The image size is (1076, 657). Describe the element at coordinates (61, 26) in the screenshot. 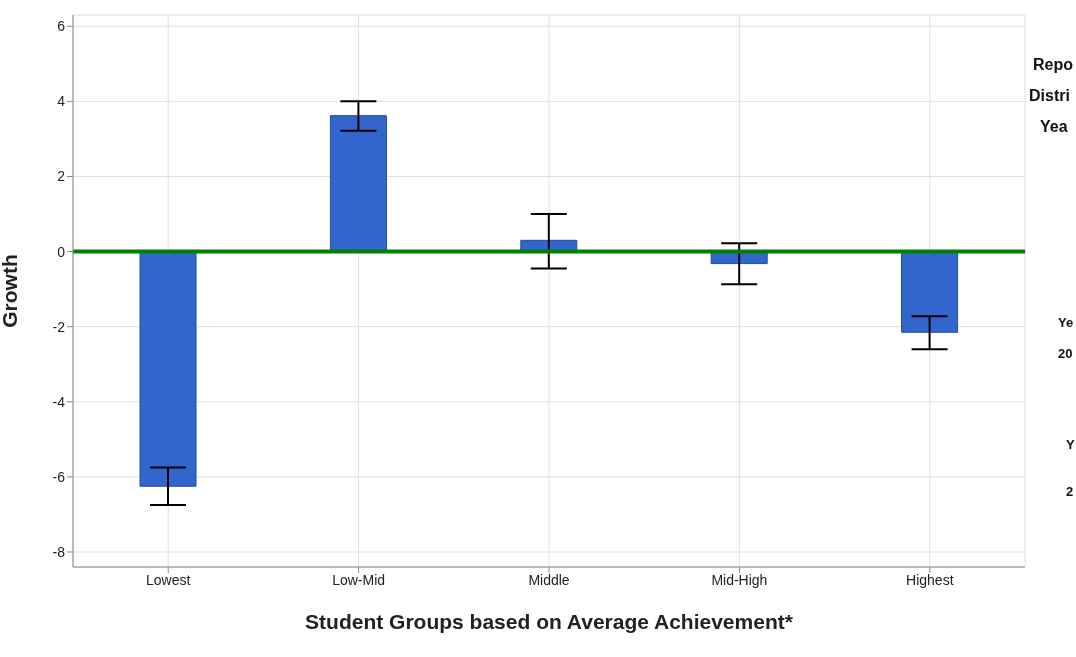

I see `y-tick-label: 6` at that location.